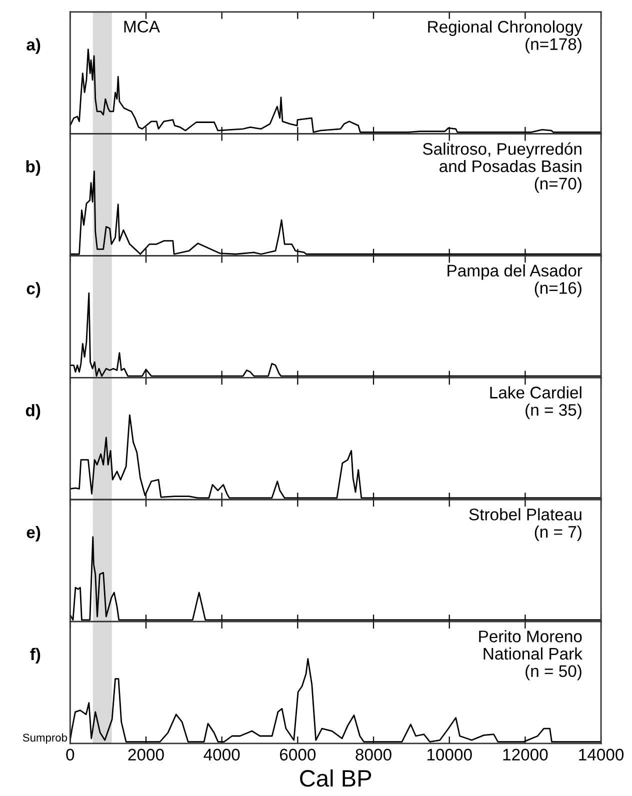 The height and width of the screenshot is (796, 632). Describe the element at coordinates (502, 167) in the screenshot. I see `chart-title: Salitroso, Pueyrredón and Posadas Basin (n=70)` at that location.